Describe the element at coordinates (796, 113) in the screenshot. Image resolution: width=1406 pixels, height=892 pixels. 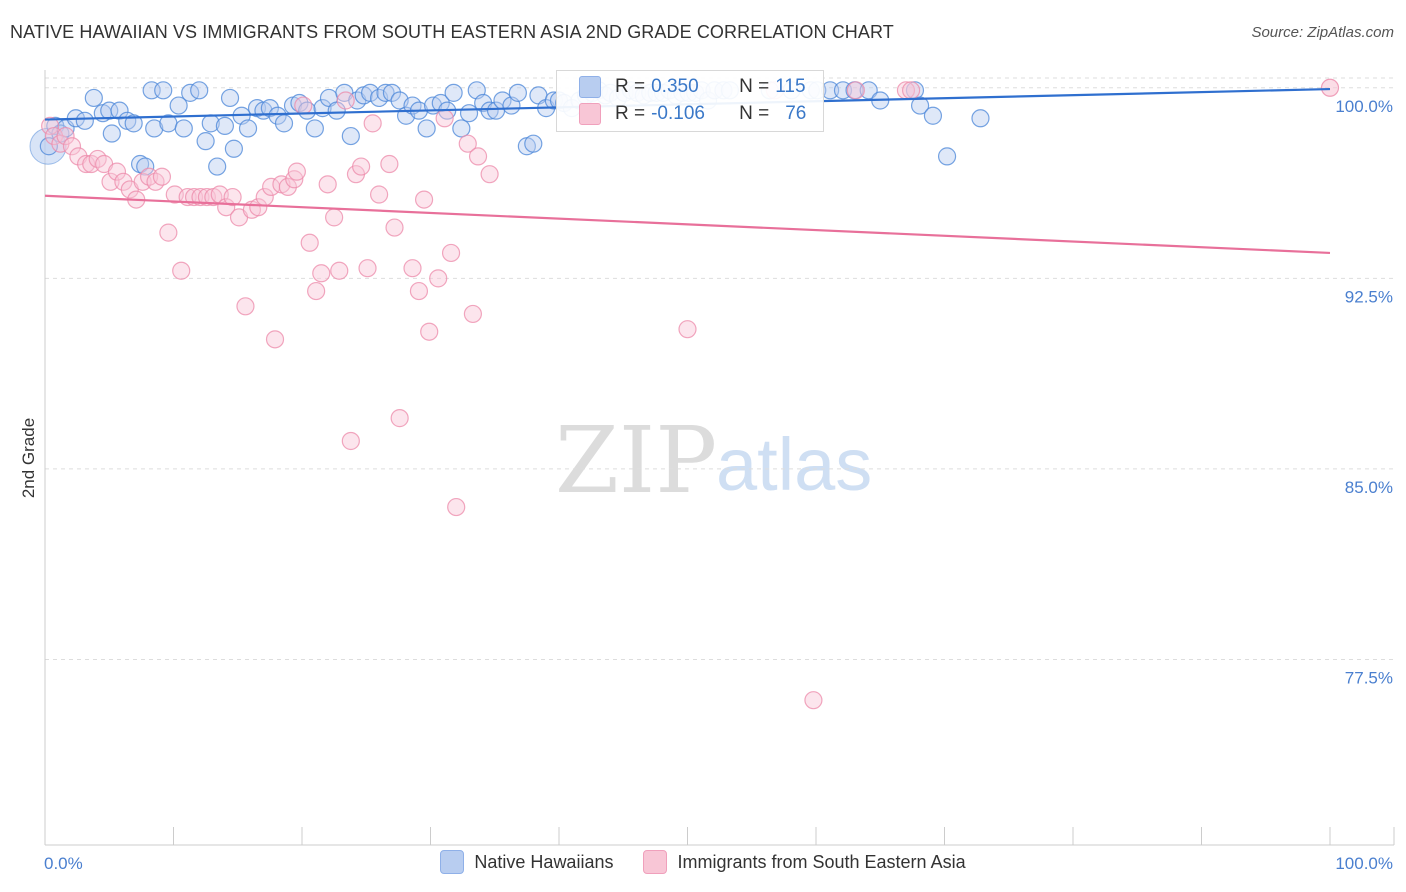
I see `stats-pink-n-value: 76` at that location.